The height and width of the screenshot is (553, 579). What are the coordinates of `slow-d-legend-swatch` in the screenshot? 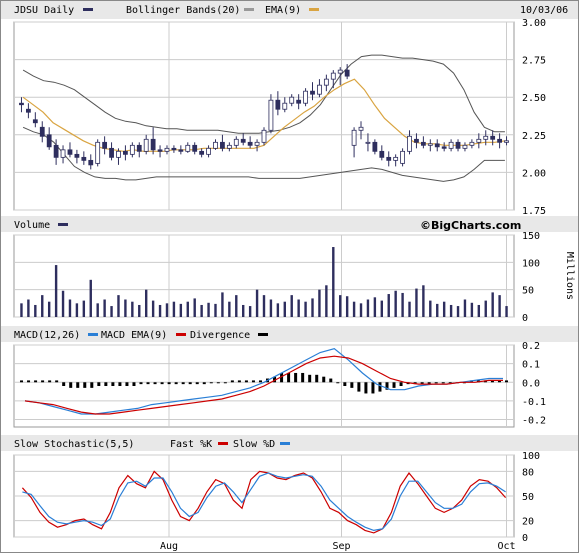 It's located at (285, 443).